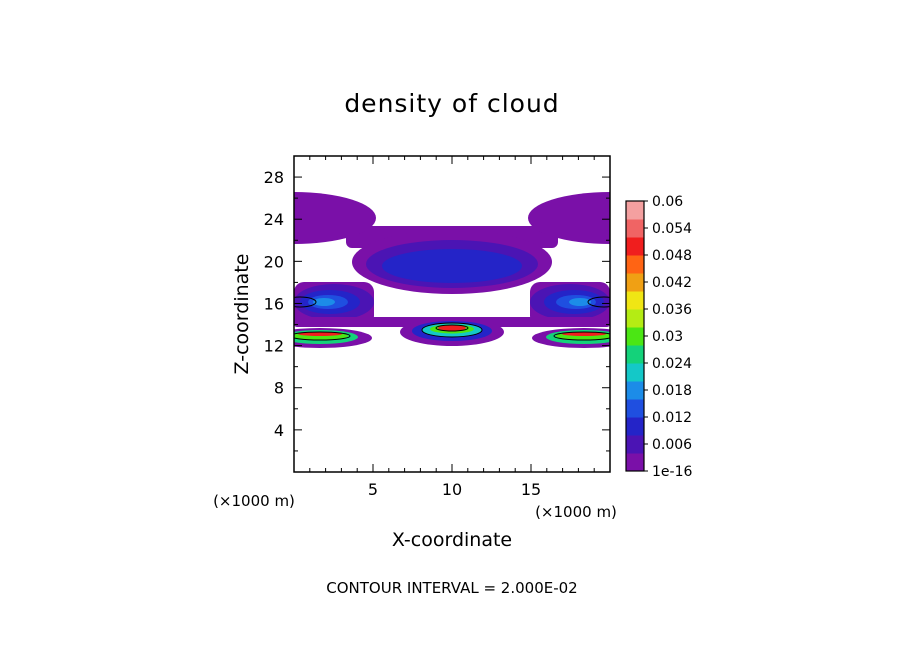 The width and height of the screenshot is (904, 654). I want to click on x-tick-label: 15, so click(531, 489).